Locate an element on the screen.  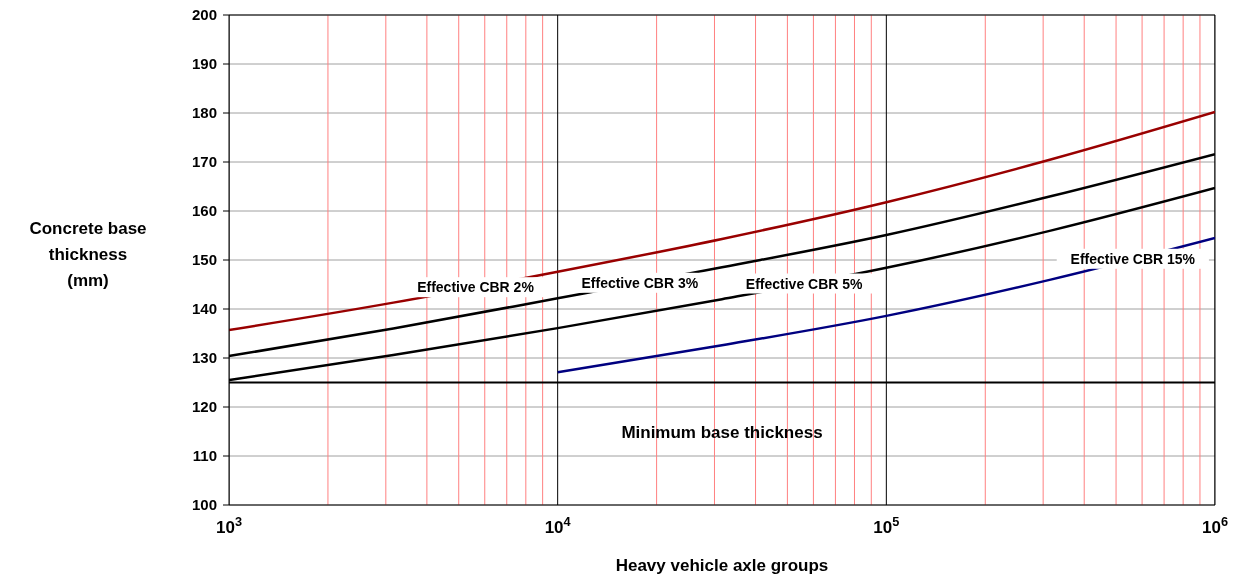
x-tick-label: 10$^{6}$ is located at coordinates (1215, 525).